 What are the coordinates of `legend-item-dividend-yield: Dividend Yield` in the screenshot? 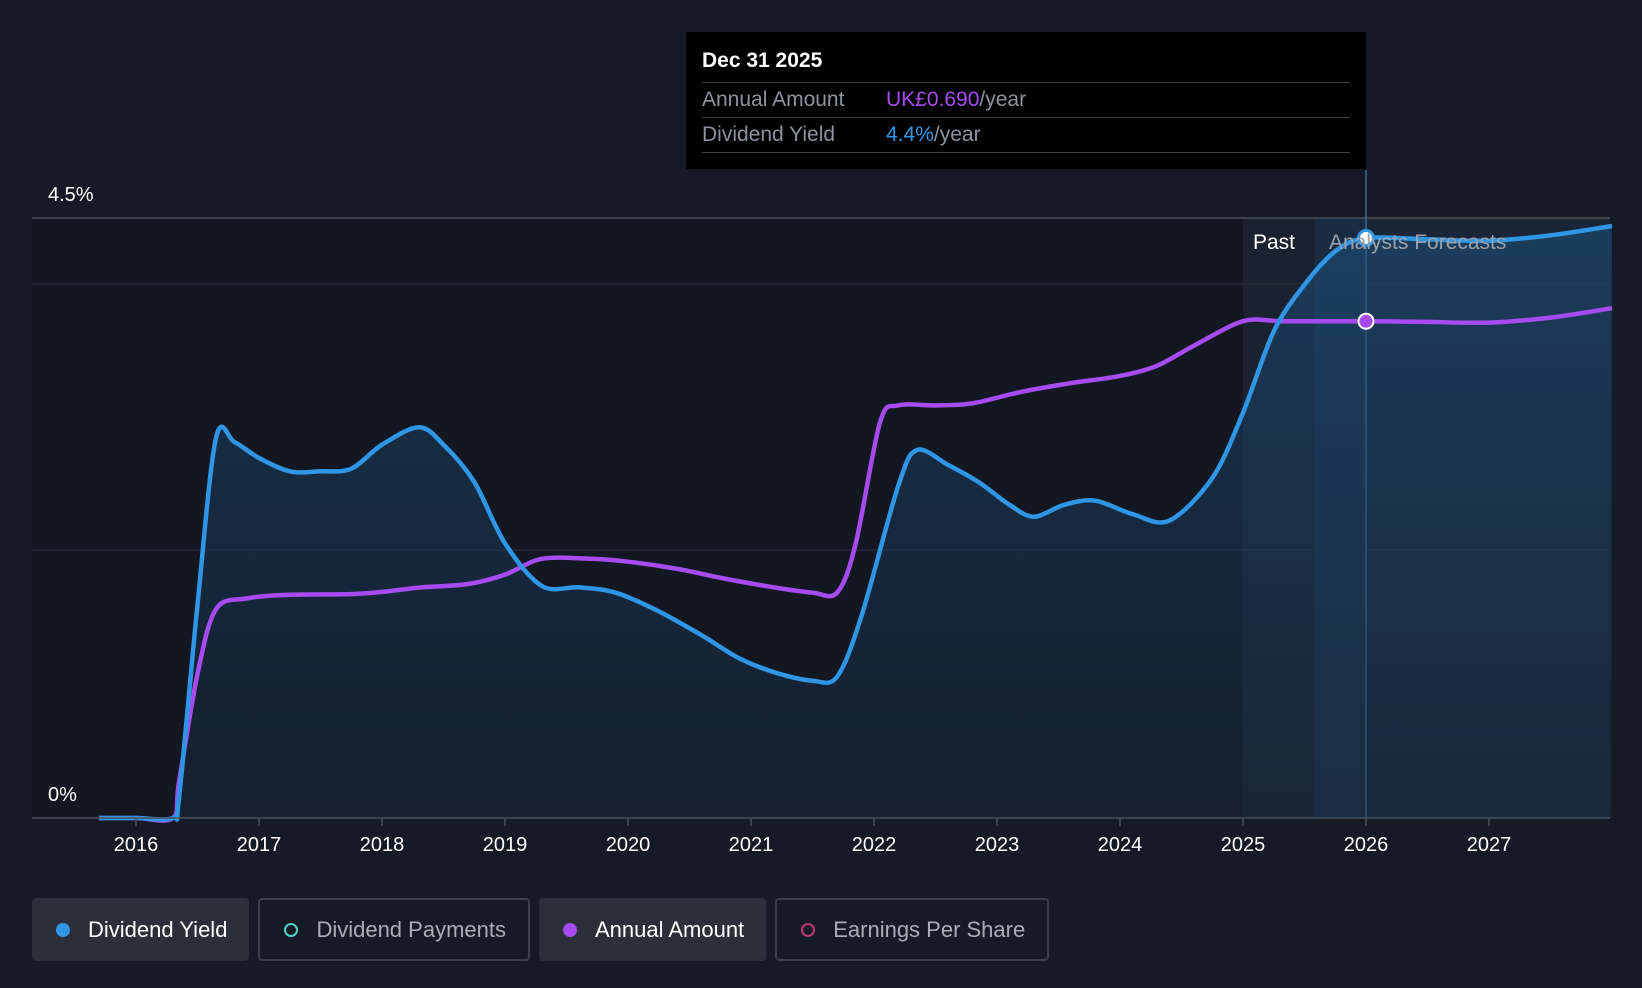 It's located at (141, 929).